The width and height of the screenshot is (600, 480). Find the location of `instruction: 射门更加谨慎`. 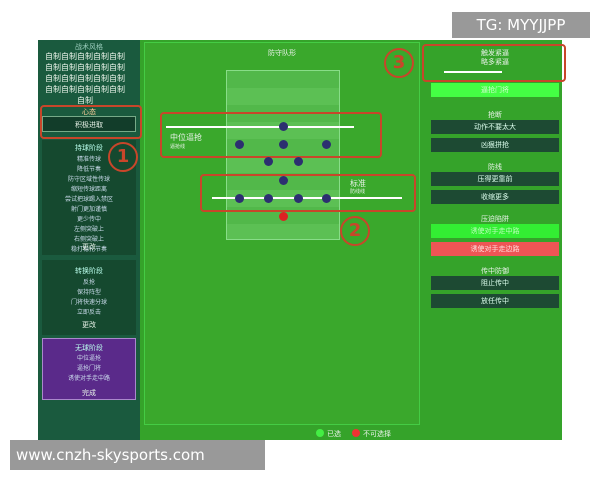

instruction: 射门更加谨慎 is located at coordinates (88, 209).